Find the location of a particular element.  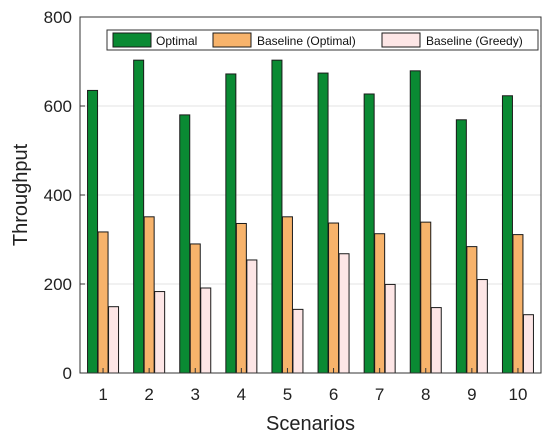

x-tick-label: 9 is located at coordinates (471, 394).